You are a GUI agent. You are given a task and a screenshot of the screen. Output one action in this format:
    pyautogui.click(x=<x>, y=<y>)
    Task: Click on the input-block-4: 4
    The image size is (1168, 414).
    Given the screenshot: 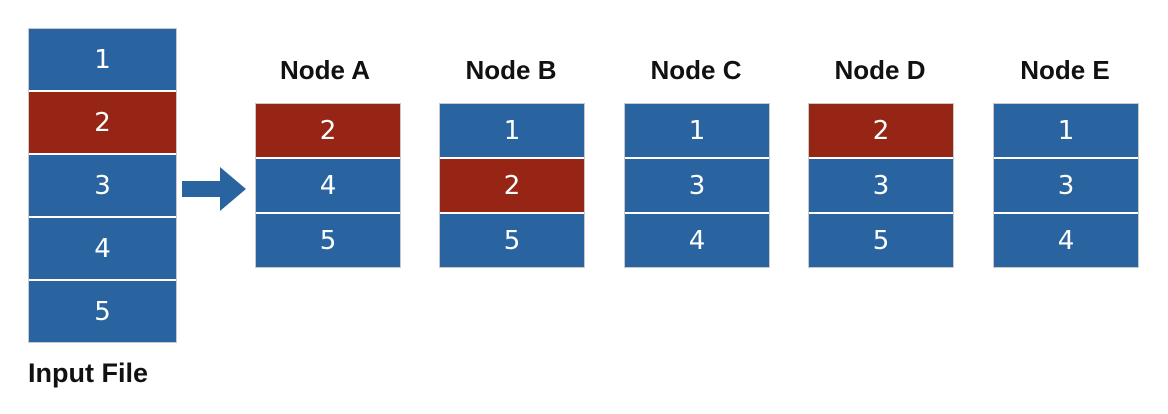 What is the action you would take?
    pyautogui.click(x=102, y=247)
    